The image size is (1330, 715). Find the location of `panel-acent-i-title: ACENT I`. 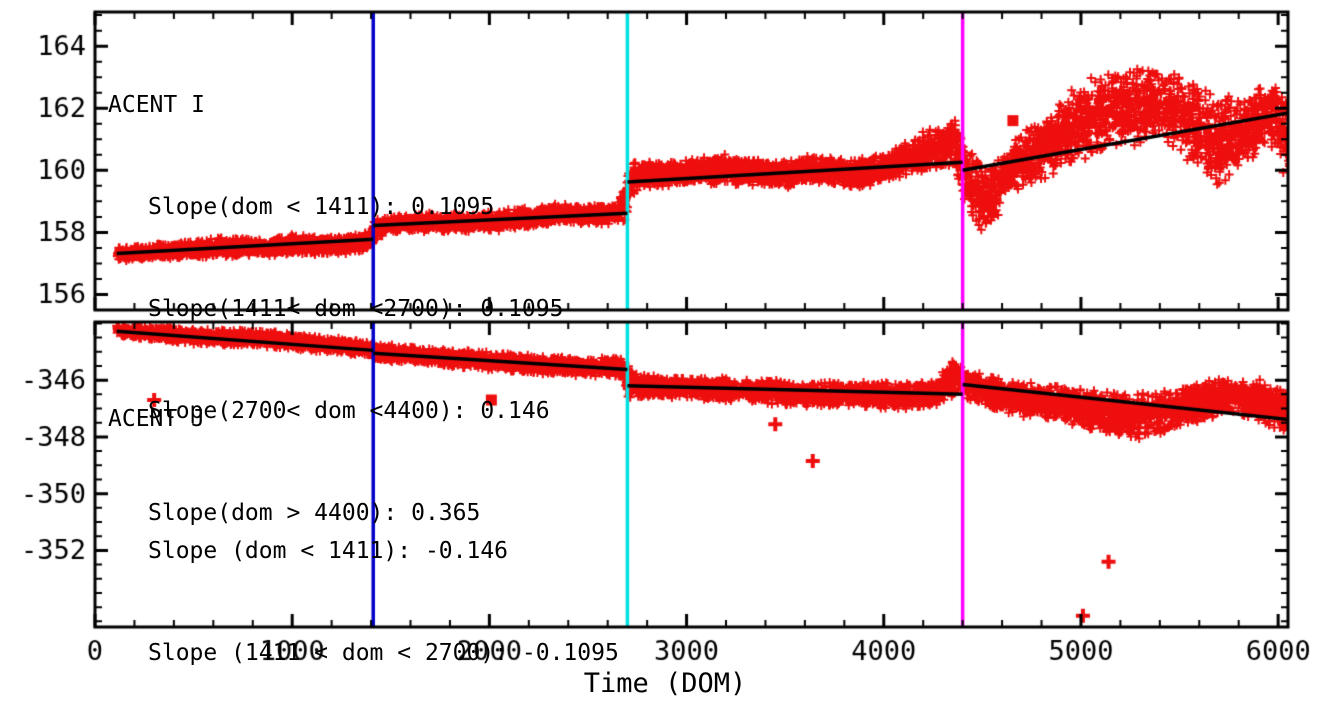

panel-acent-i-title: ACENT I is located at coordinates (156, 105).